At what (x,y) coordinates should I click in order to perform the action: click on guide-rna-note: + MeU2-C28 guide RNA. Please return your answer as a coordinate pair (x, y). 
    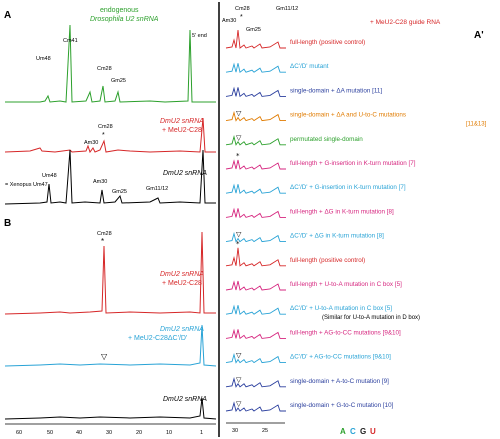
    Looking at the image, I should click on (405, 22).